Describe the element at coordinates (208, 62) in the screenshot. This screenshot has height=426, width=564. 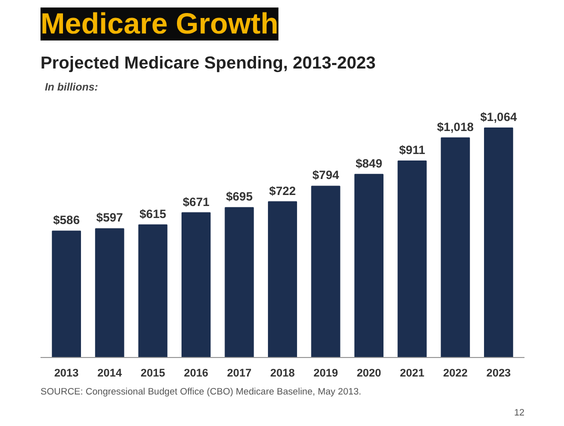
I see `chart-subtitle: Projected Medicare Spending, 2013-2023` at that location.